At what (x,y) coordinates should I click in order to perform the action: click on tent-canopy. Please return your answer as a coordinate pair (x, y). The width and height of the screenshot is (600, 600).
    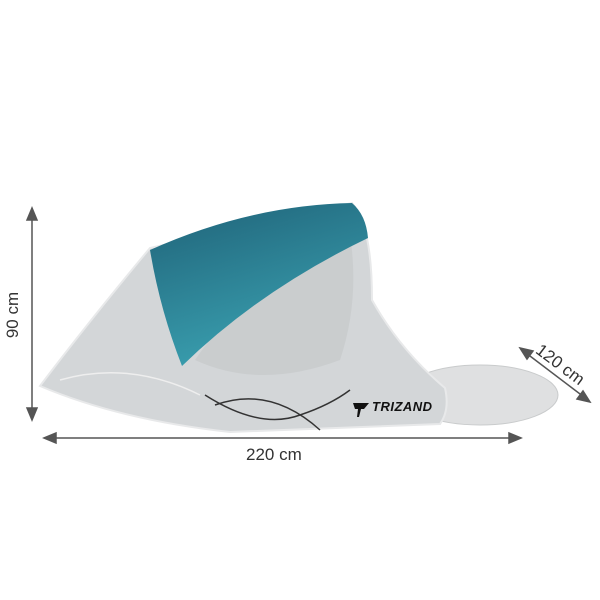
    Looking at the image, I should click on (259, 284).